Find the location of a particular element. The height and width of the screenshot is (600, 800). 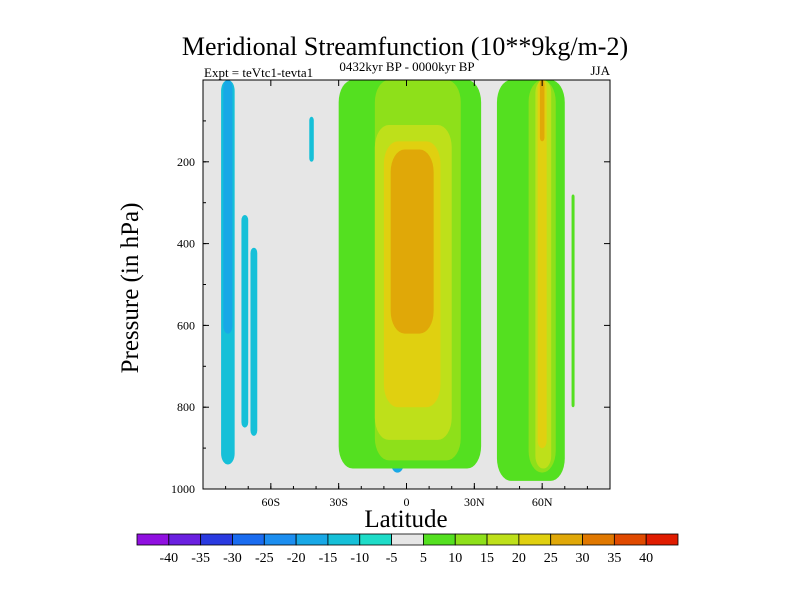

colorbar-label: -25 is located at coordinates (264, 558).